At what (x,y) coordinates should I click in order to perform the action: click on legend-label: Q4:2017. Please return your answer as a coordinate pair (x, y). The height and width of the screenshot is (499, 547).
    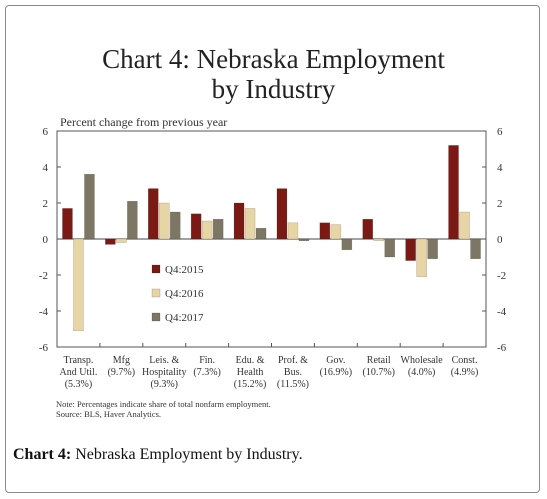
    Looking at the image, I should click on (184, 318).